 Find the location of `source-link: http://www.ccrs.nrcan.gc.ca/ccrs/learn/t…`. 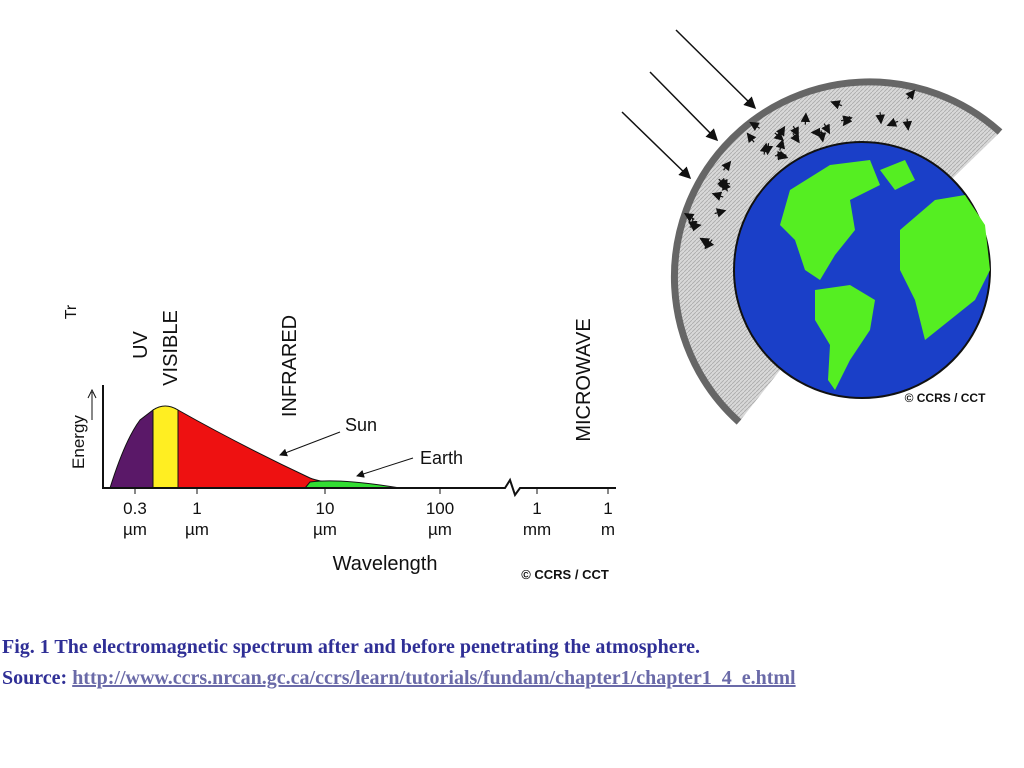

source-link: http://www.ccrs.nrcan.gc.ca/ccrs/learn/t… is located at coordinates (434, 678).